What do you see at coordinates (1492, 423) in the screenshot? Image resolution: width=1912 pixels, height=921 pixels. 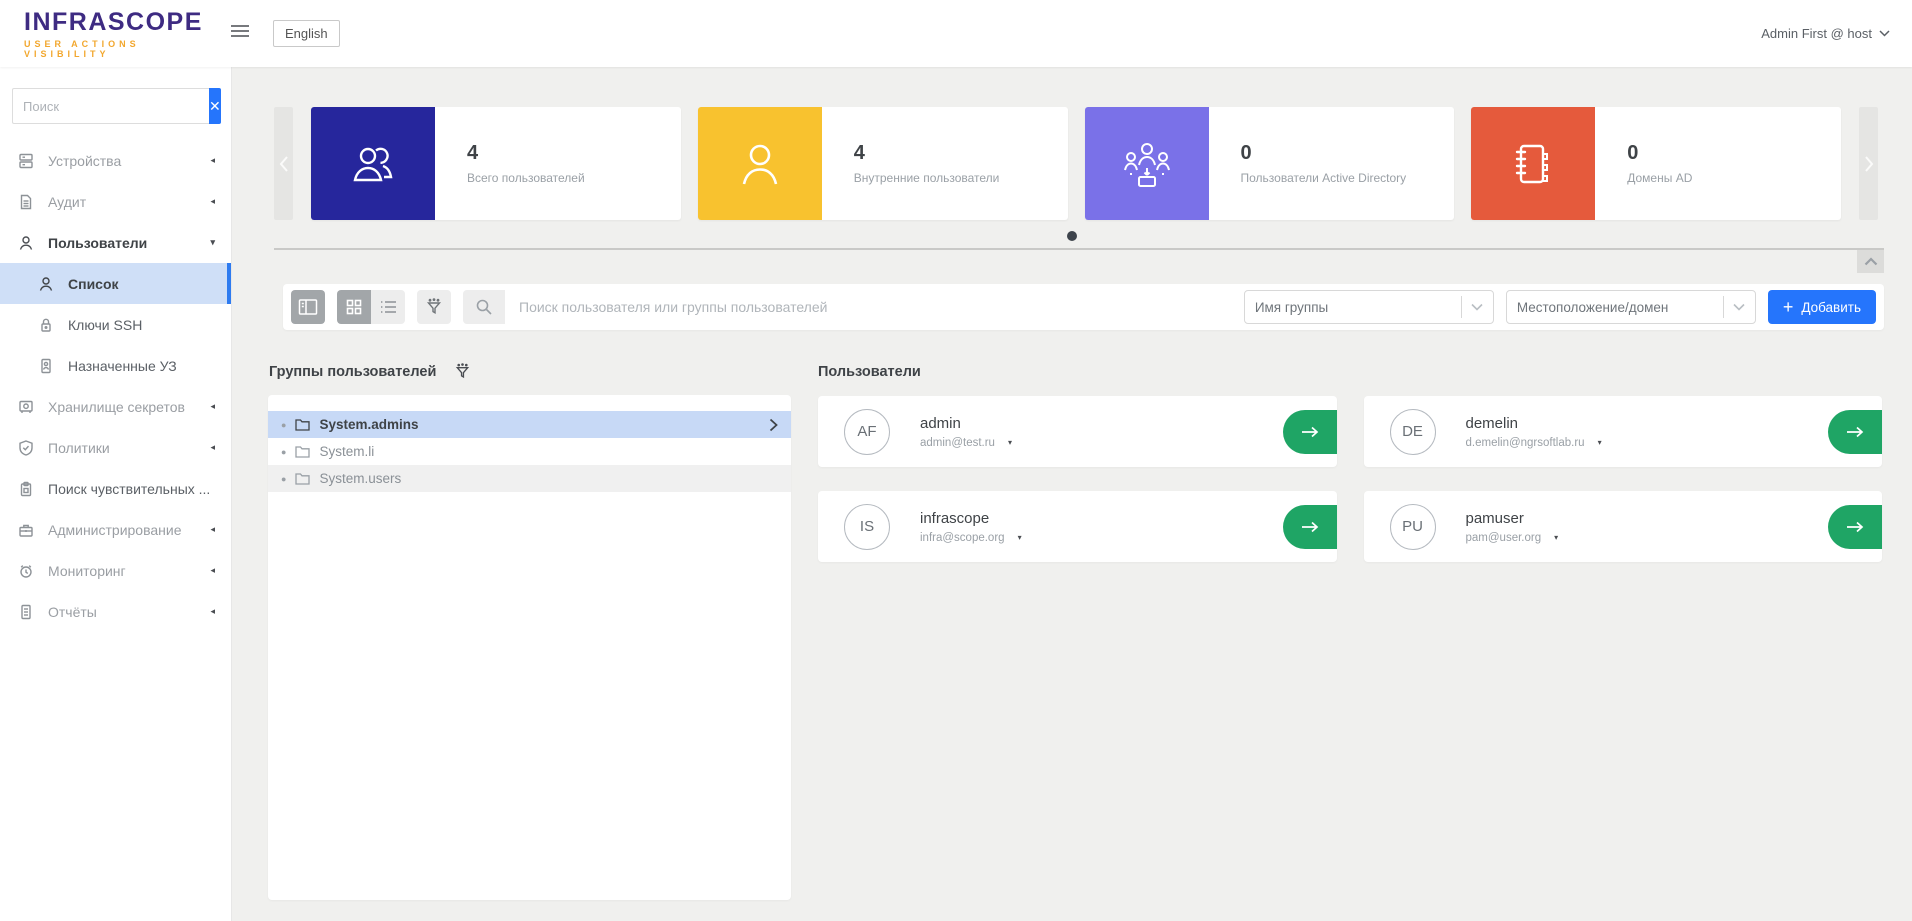 I see `user-name: demelin` at bounding box center [1492, 423].